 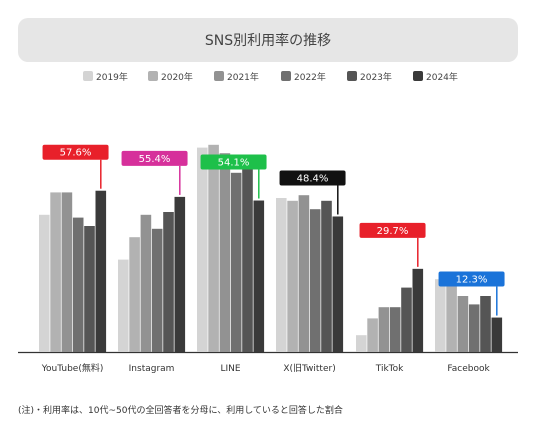 I want to click on data-label: 12.3%, so click(x=472, y=280).